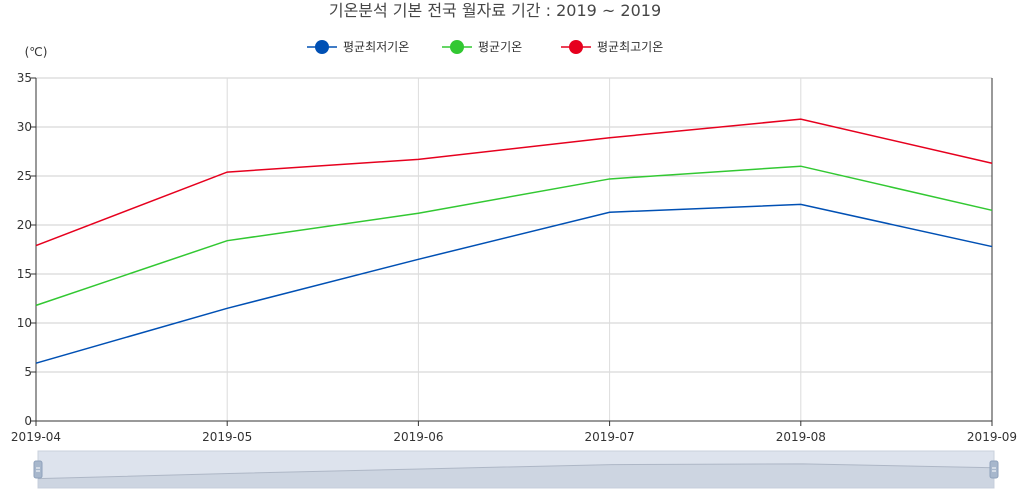 The width and height of the screenshot is (1022, 497). I want to click on legend-item-3: 평균최고기온, so click(612, 47).